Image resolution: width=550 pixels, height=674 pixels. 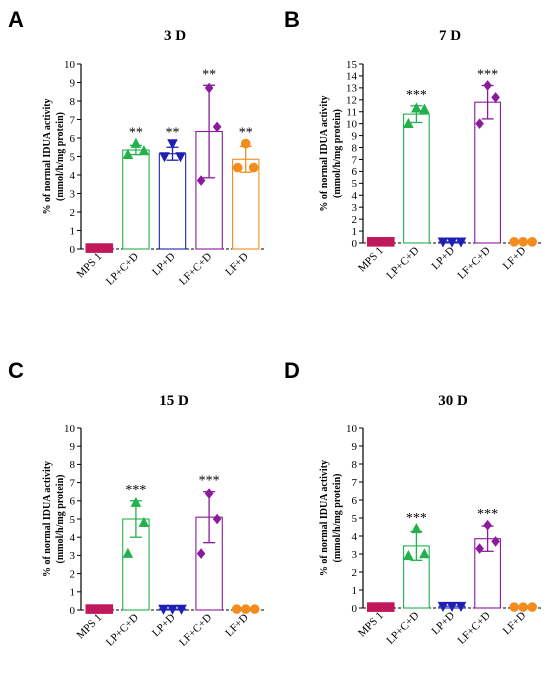 What do you see at coordinates (444, 624) in the screenshot?
I see `x-tick-label: LP+D` at bounding box center [444, 624].